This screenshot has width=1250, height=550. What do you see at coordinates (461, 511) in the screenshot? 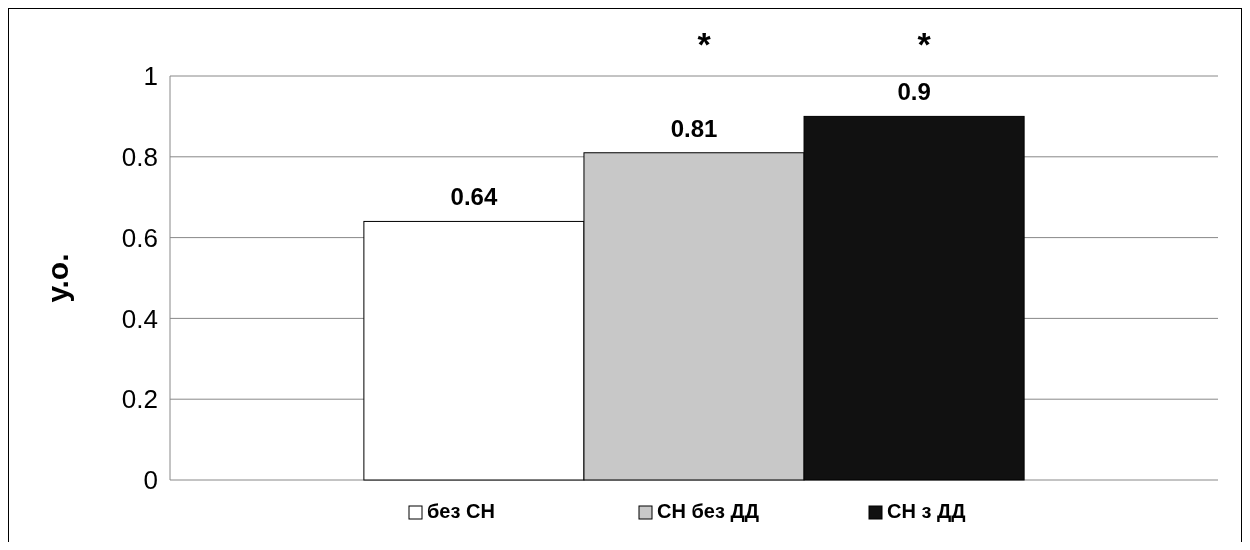
I see `legend-label: без СН` at bounding box center [461, 511].